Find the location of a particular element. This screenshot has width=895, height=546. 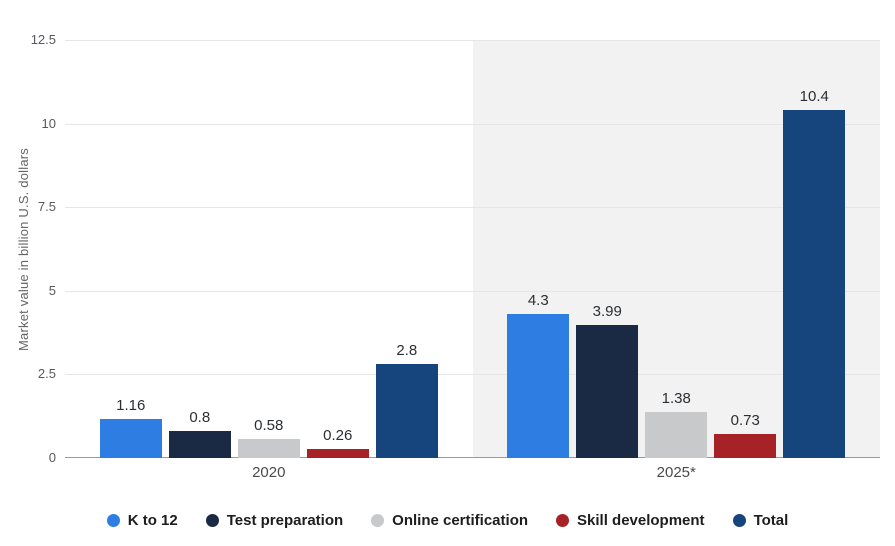

legend-label-k-to-12: K to 12 is located at coordinates (152, 520).